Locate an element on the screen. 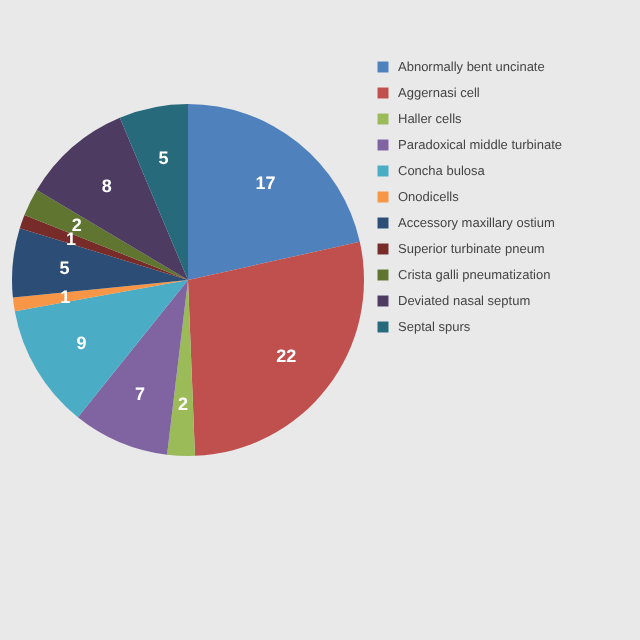  data-label: 7 is located at coordinates (139, 394).